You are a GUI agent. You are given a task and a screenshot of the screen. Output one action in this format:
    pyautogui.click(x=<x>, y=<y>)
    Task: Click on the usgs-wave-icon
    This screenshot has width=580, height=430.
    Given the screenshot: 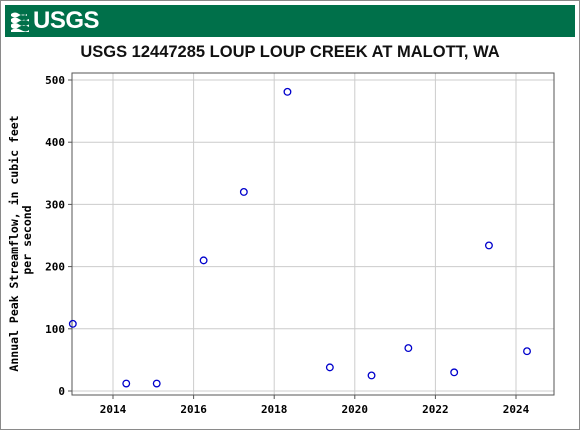 What is the action you would take?
    pyautogui.click(x=20, y=22)
    